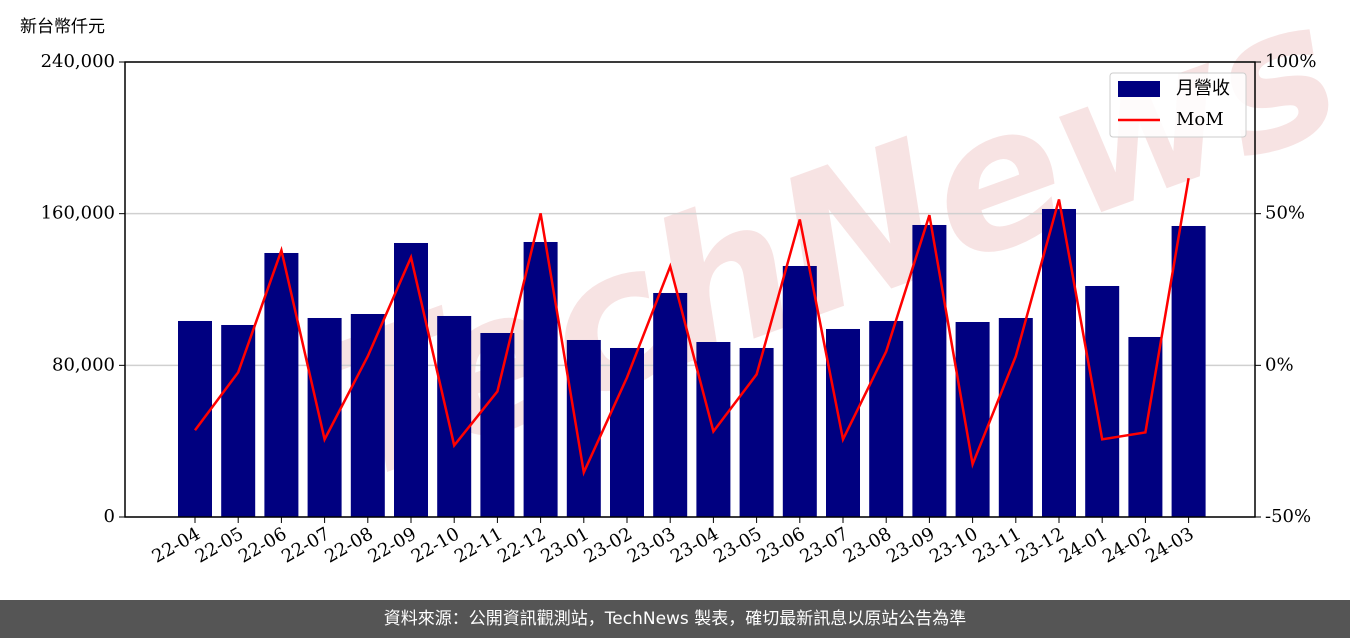 This screenshot has width=1350, height=638. Describe the element at coordinates (1279, 364) in the screenshot. I see `y2-tick-label: 0%` at that location.